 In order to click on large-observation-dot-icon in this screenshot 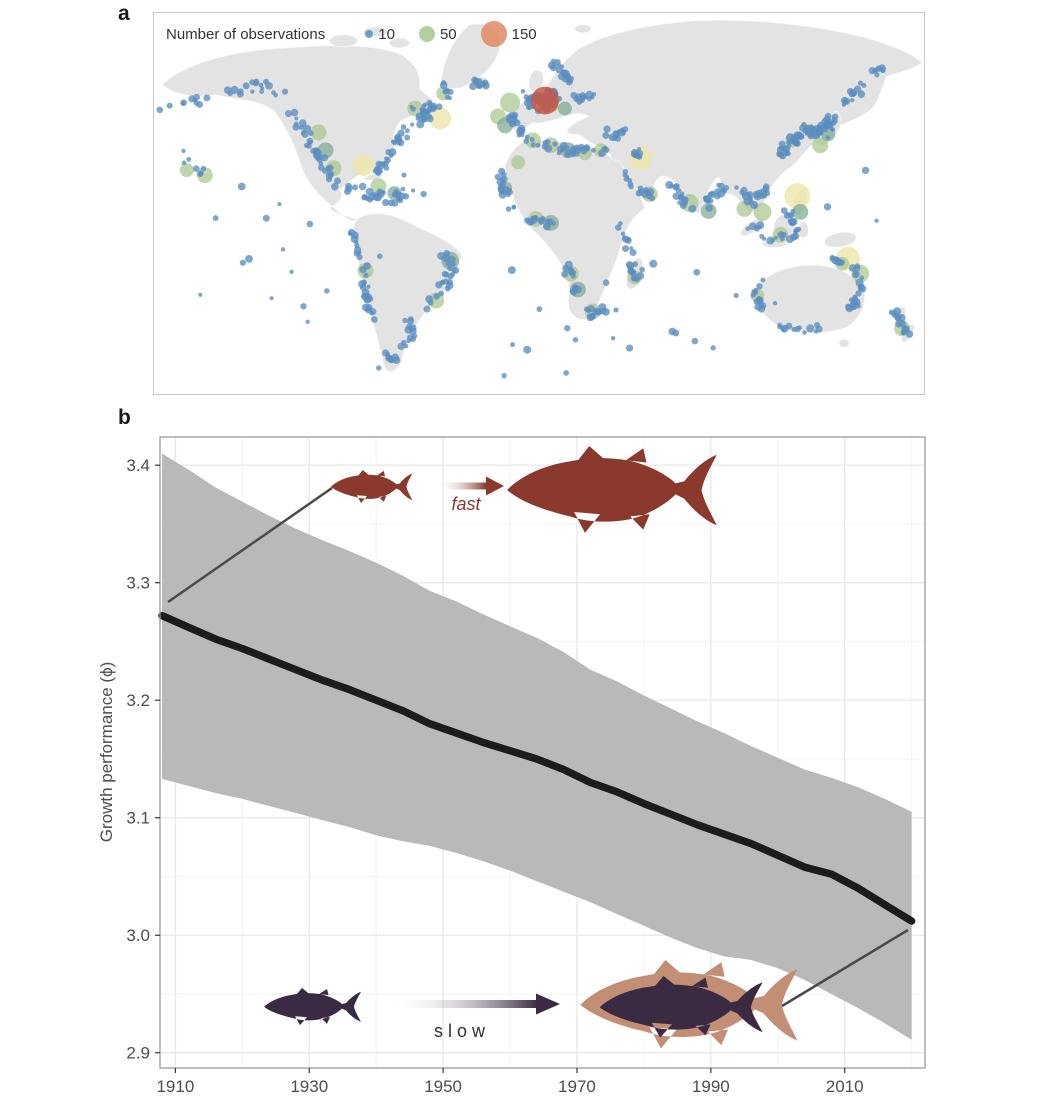, I will do `click(493, 34)`.